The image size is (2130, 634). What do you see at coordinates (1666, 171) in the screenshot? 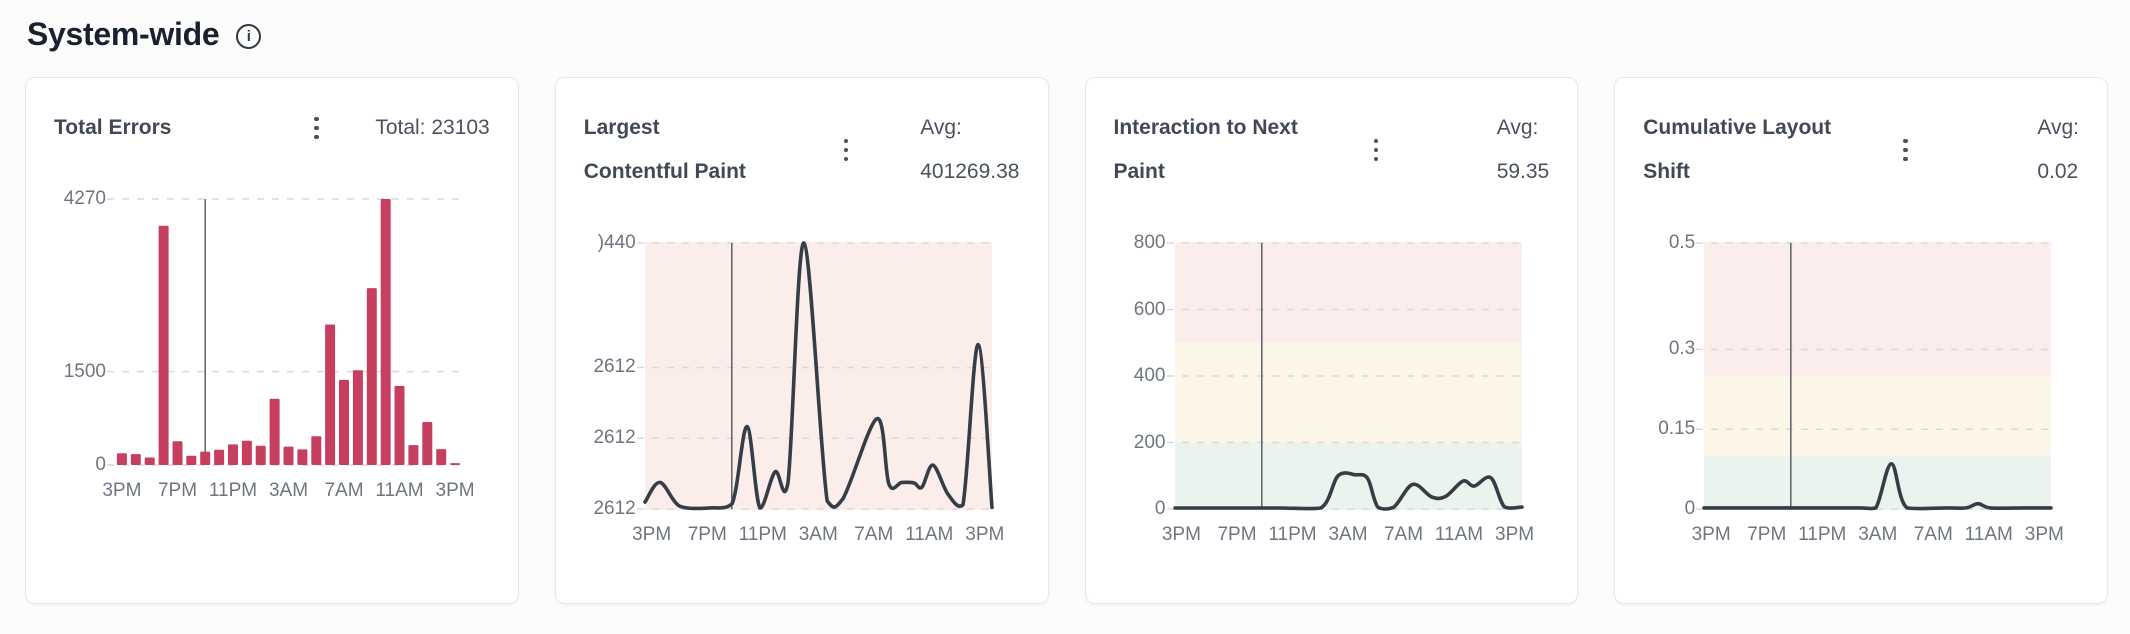
I see `card-title-line: Shift` at bounding box center [1666, 171].